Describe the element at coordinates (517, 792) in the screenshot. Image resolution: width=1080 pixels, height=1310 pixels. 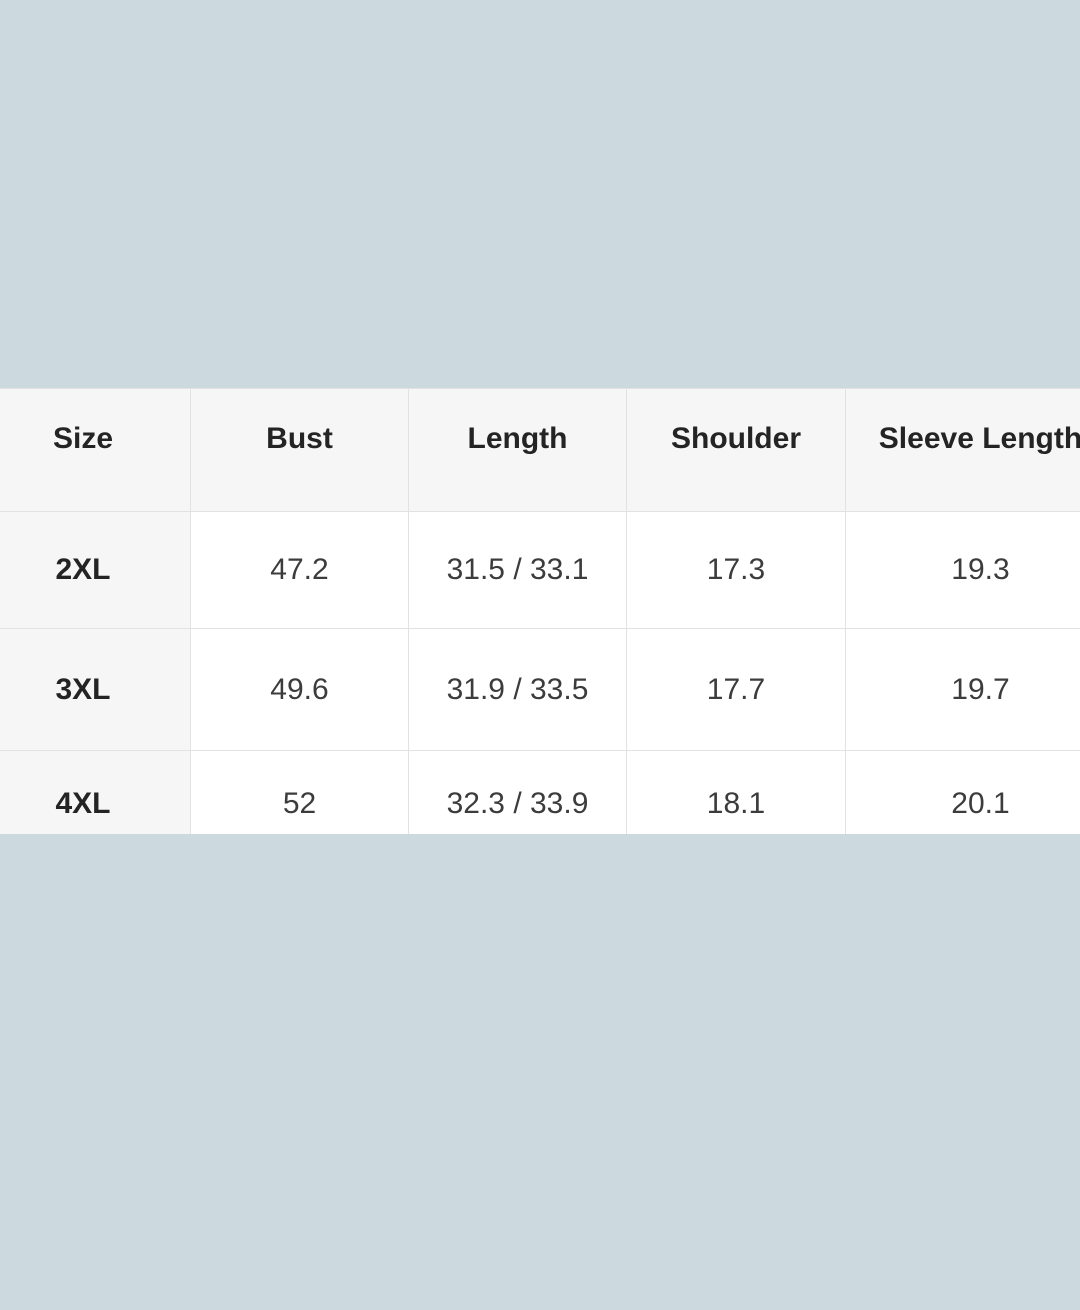
I see `length-value-cell: 32.3 / 33.9` at that location.